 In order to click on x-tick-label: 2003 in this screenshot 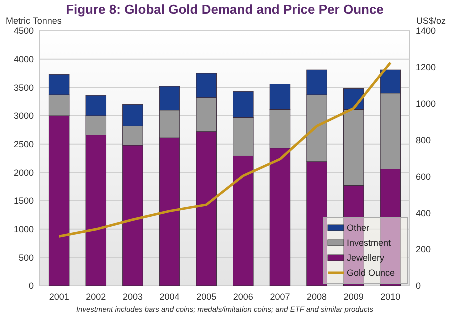, I will do `click(132, 297)`.